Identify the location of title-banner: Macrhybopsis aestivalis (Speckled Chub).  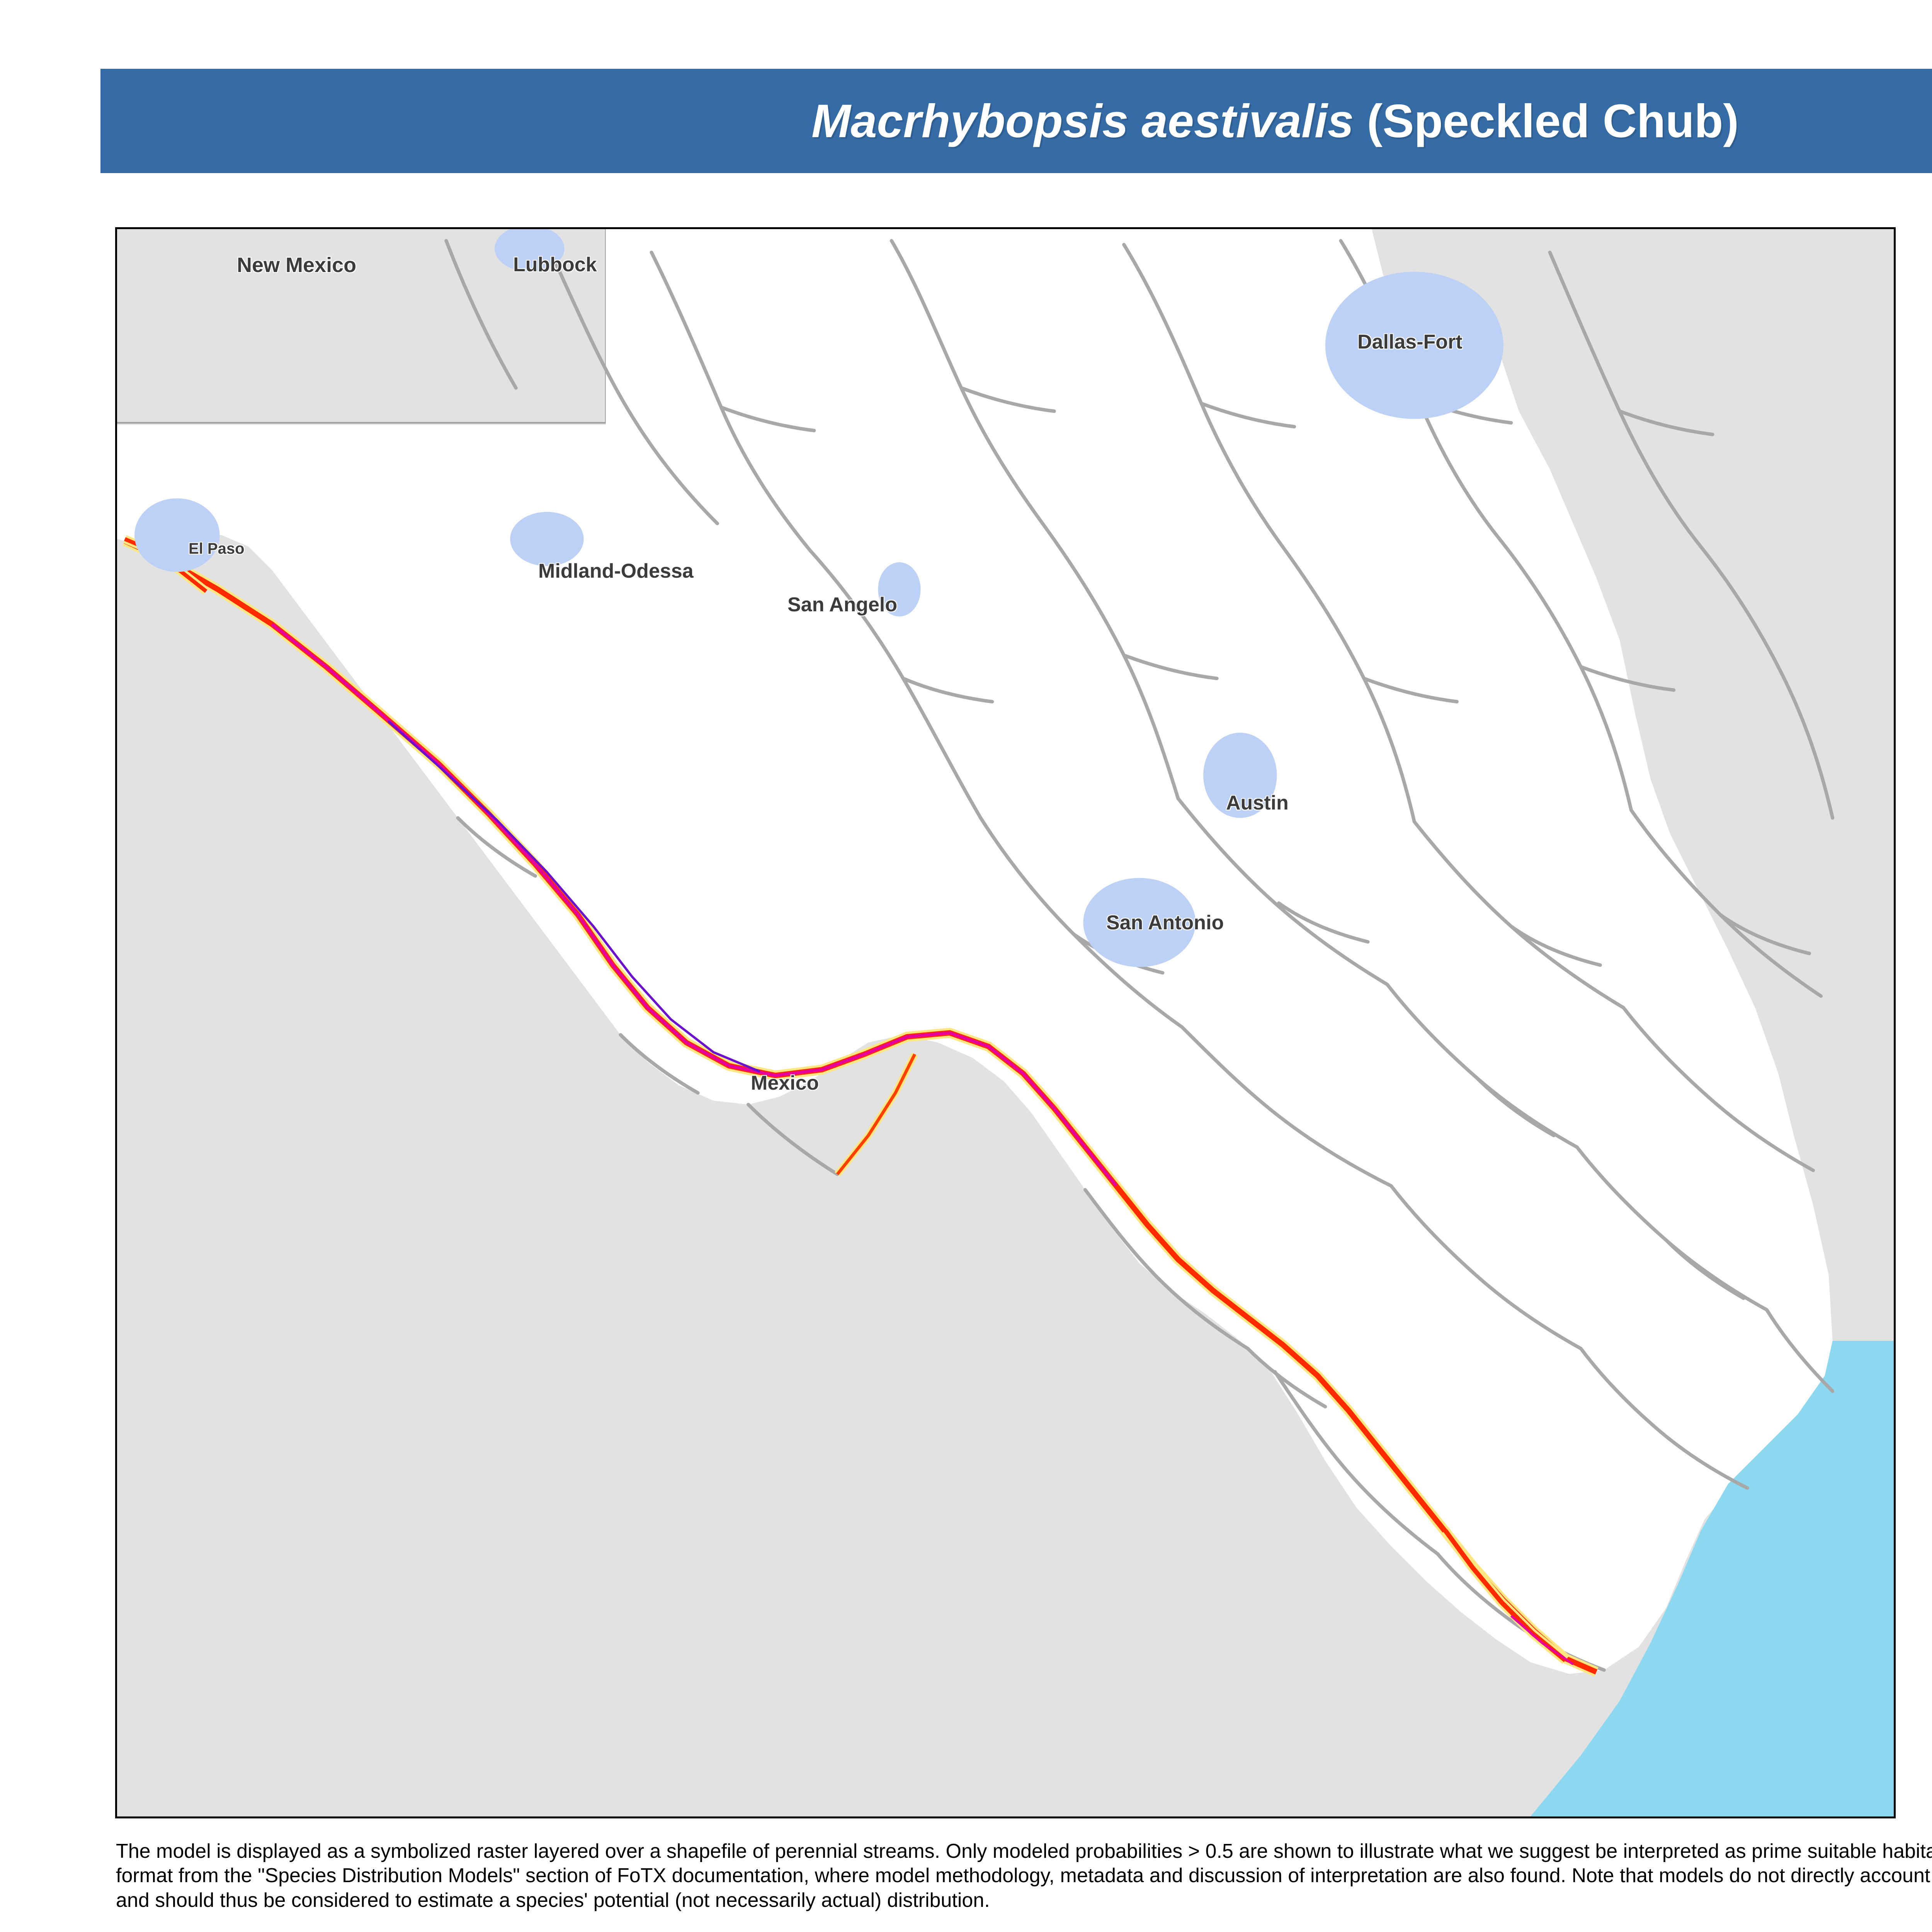
(1016, 121).